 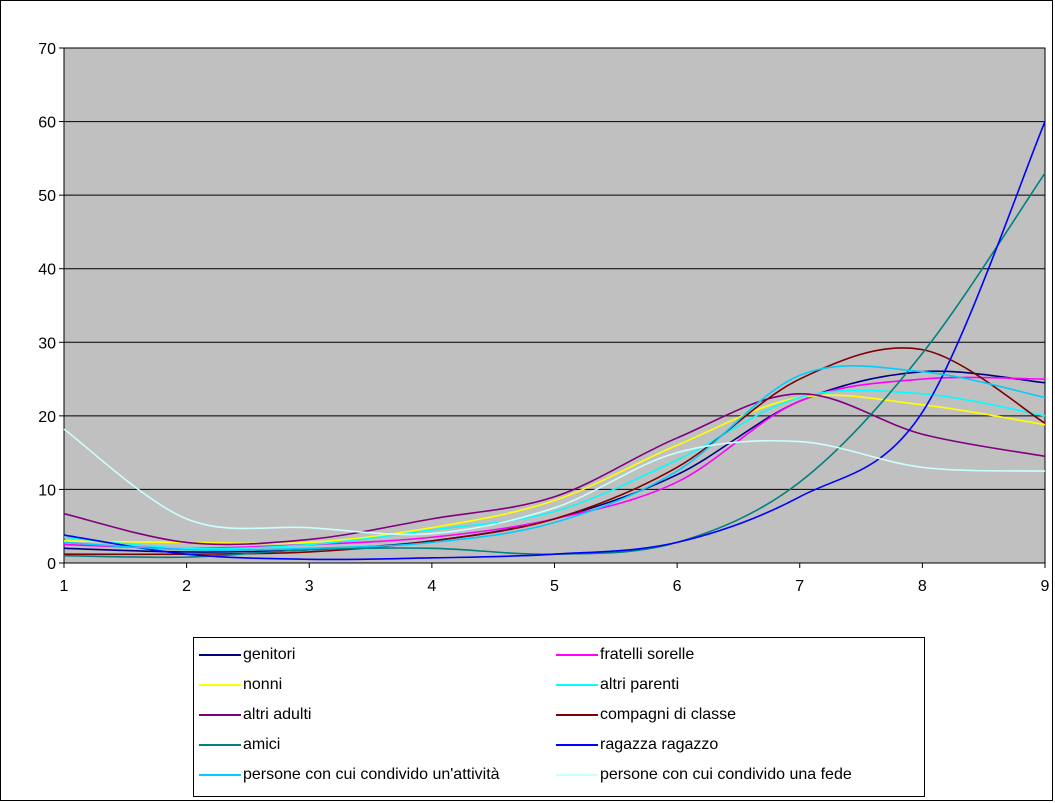 I want to click on legend-item: altri adulti, so click(x=255, y=715).